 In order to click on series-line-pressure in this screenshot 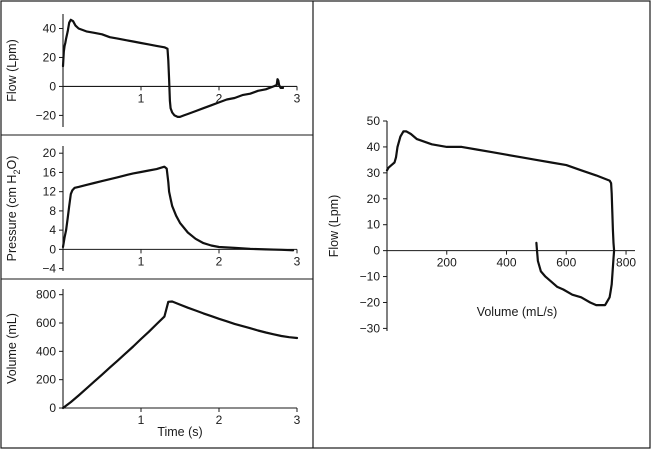, I will do `click(178, 208)`.